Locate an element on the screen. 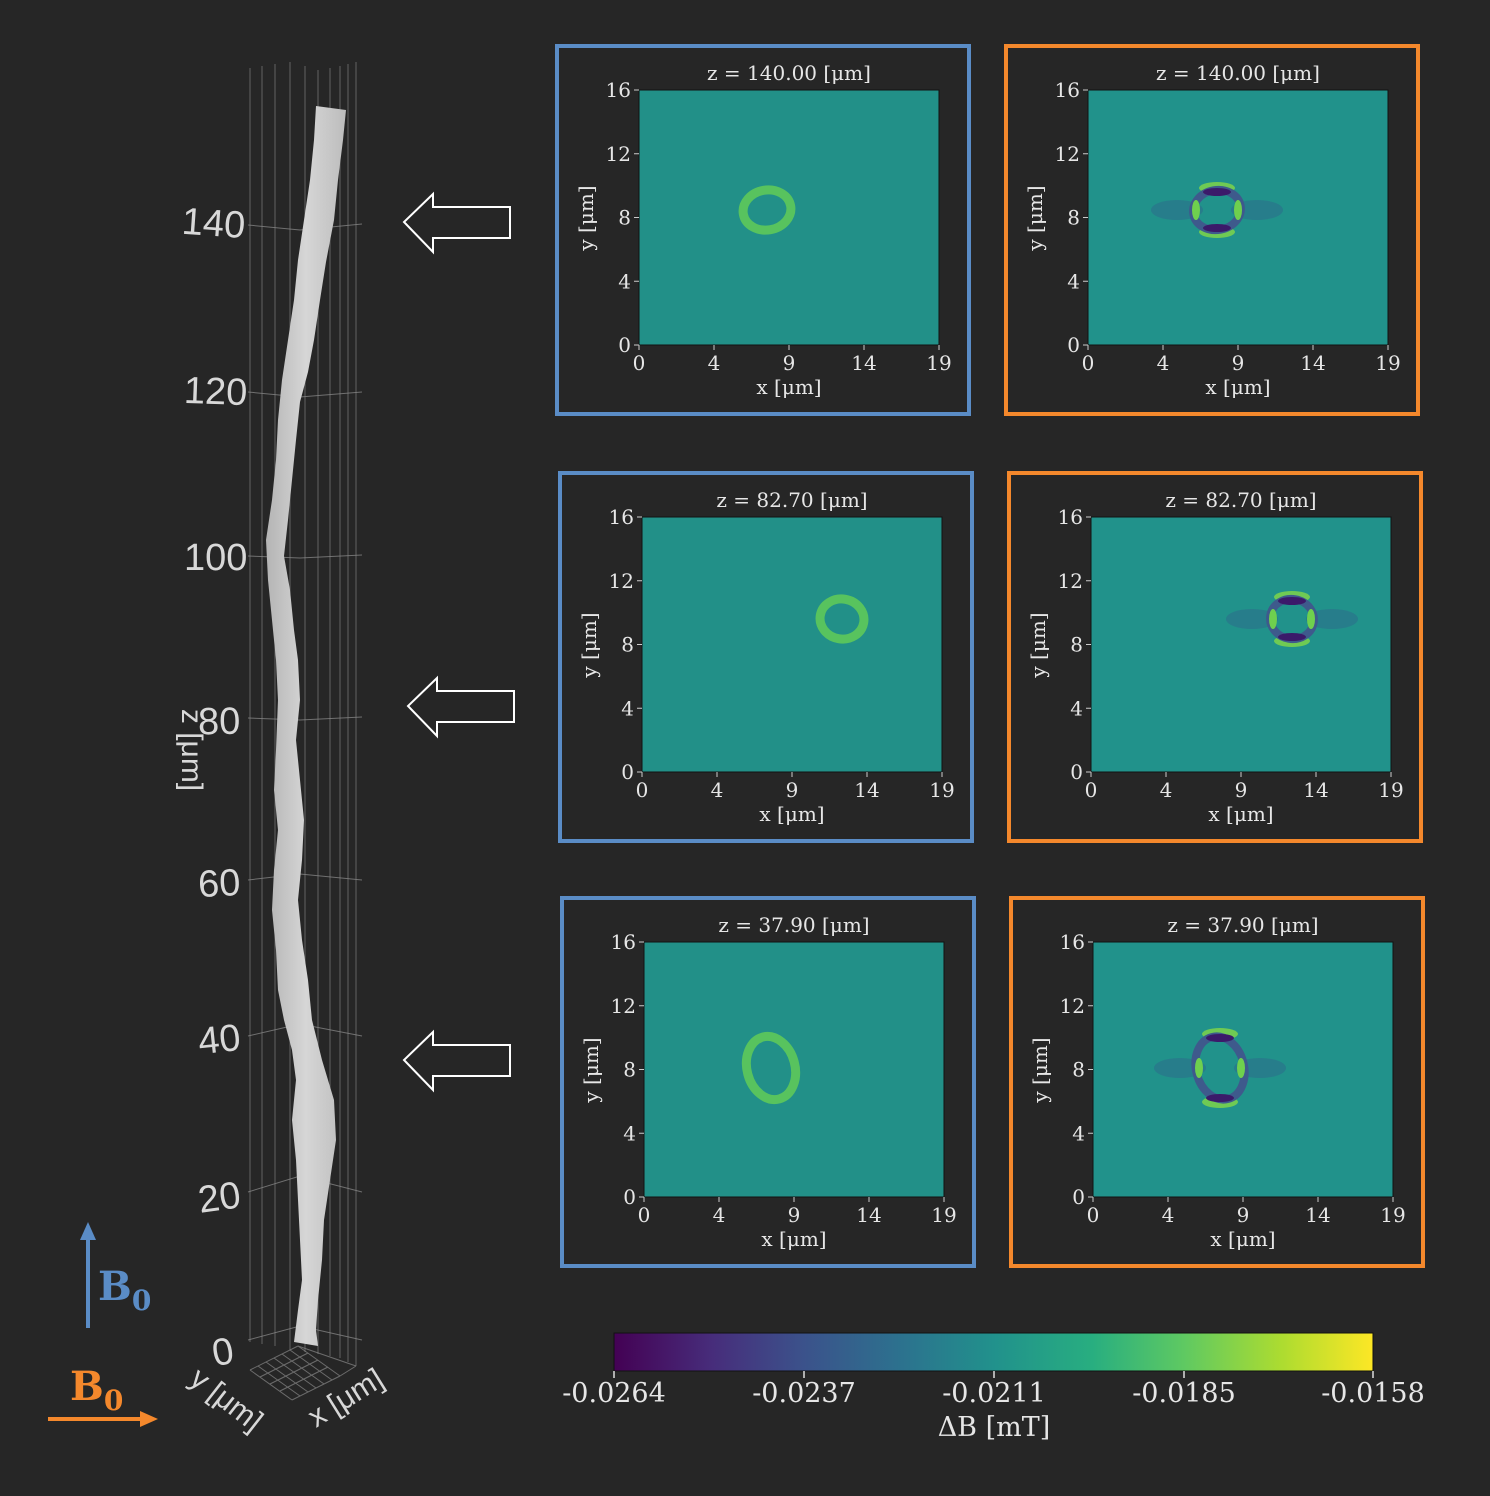  colorbar-tick-label: -0.0211 is located at coordinates (994, 1393).